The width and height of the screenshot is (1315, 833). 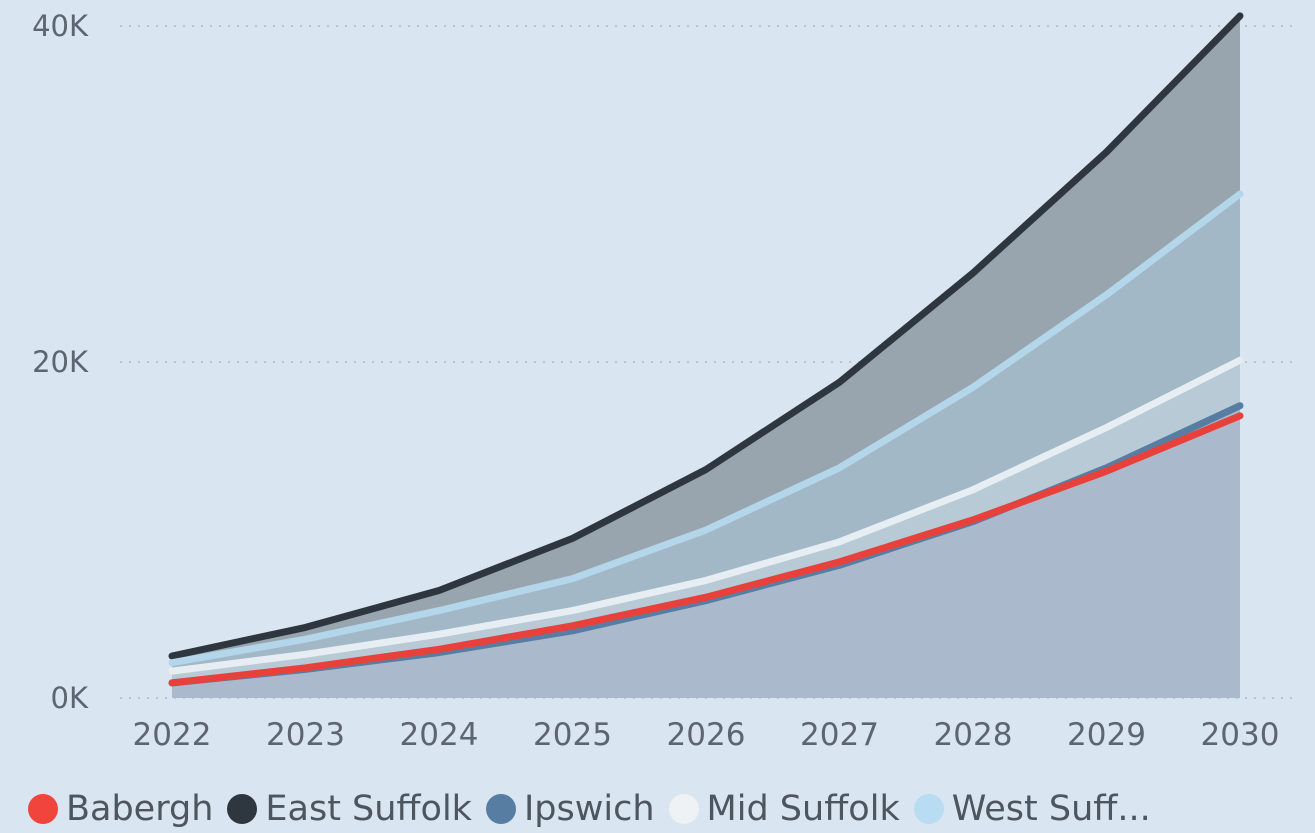 What do you see at coordinates (1240, 735) in the screenshot?
I see `x-tick-label: 2030` at bounding box center [1240, 735].